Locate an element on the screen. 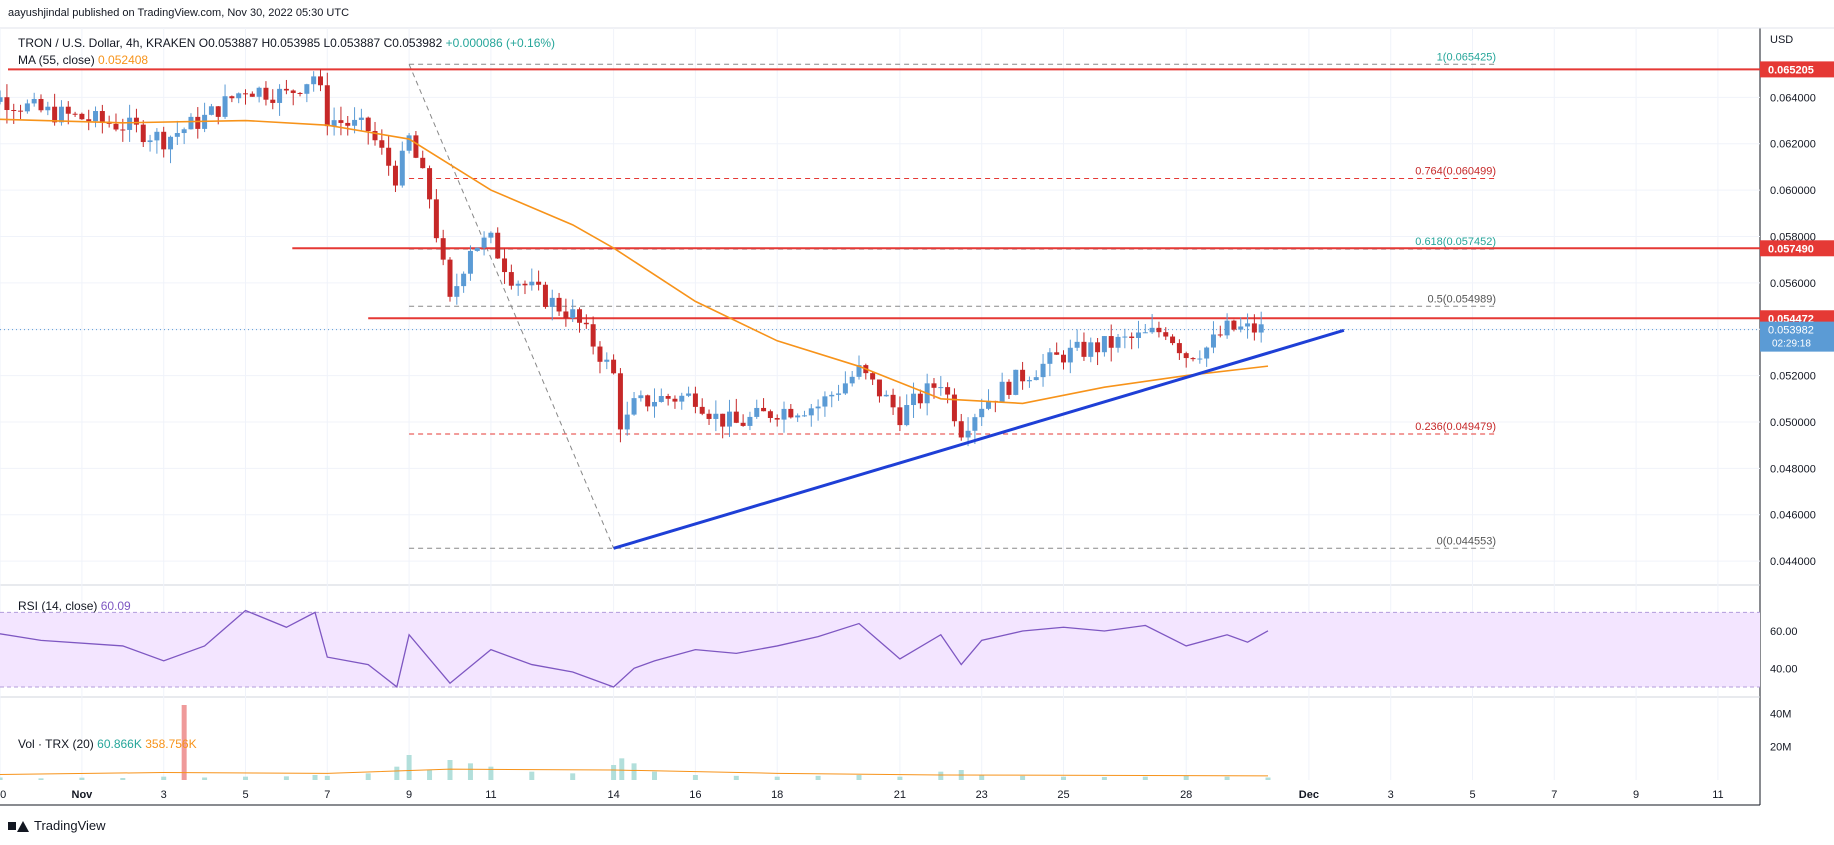  volume-value: 60.866K is located at coordinates (119, 744).